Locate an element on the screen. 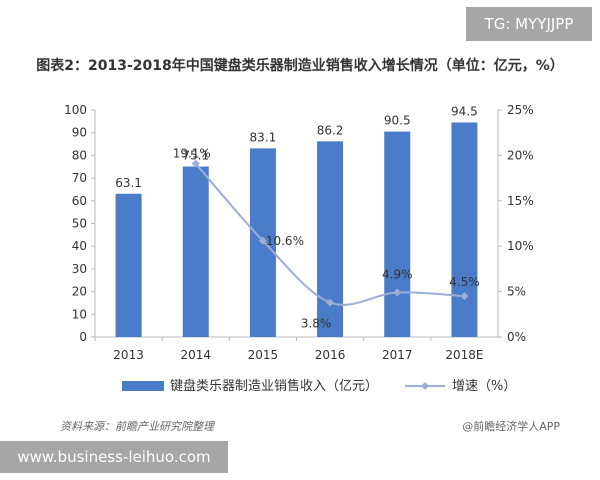 Image resolution: width=600 pixels, height=480 pixels. x-tick-label: 2017 is located at coordinates (397, 355).